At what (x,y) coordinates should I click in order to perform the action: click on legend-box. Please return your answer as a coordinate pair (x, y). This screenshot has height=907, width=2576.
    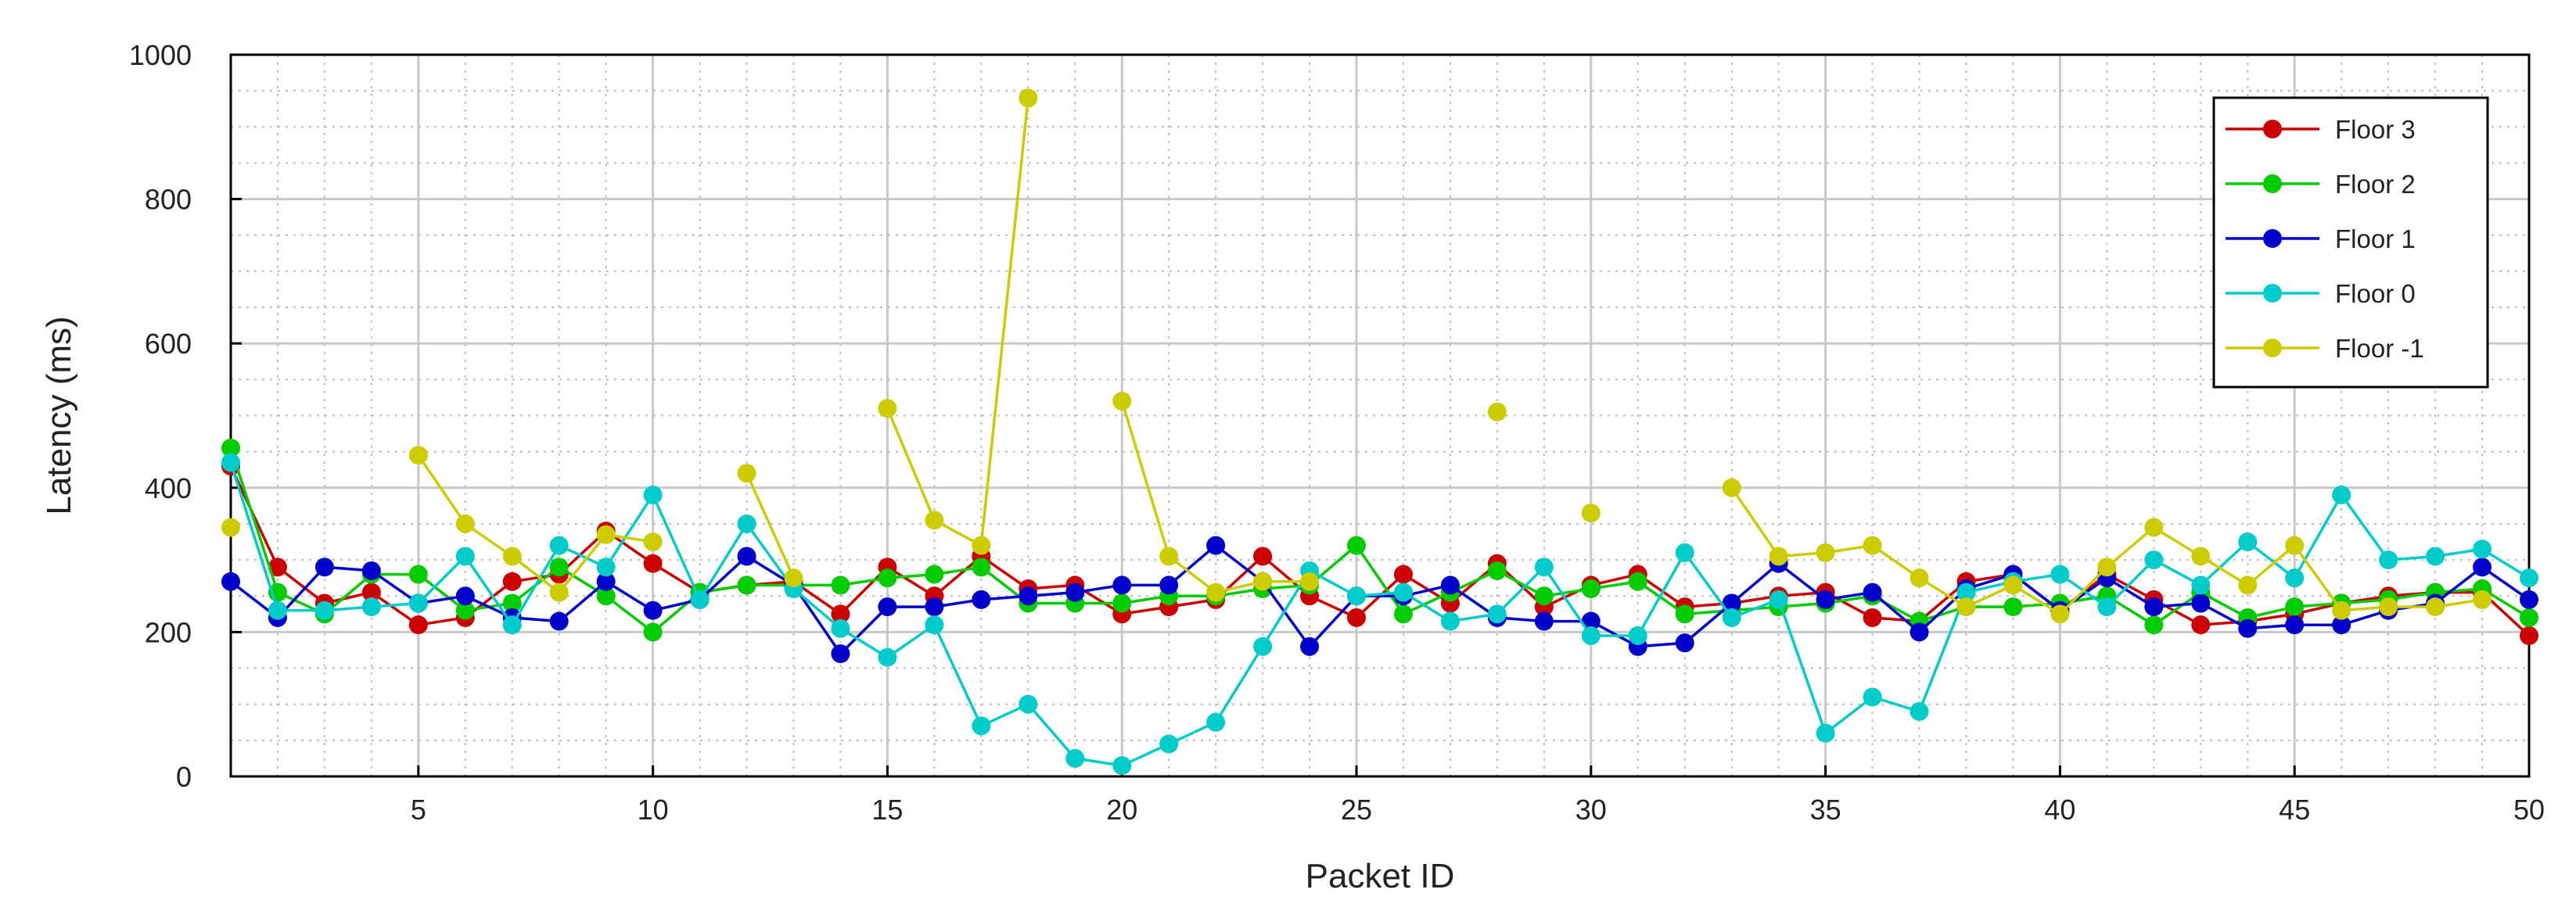
    Looking at the image, I should click on (2351, 242).